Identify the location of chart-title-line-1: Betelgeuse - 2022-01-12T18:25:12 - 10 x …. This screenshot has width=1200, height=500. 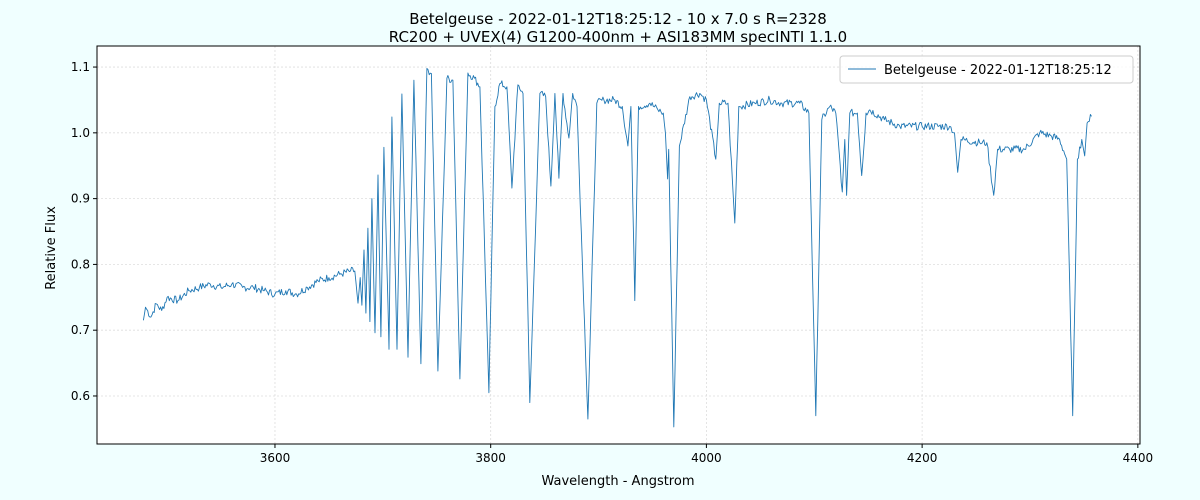
(618, 19).